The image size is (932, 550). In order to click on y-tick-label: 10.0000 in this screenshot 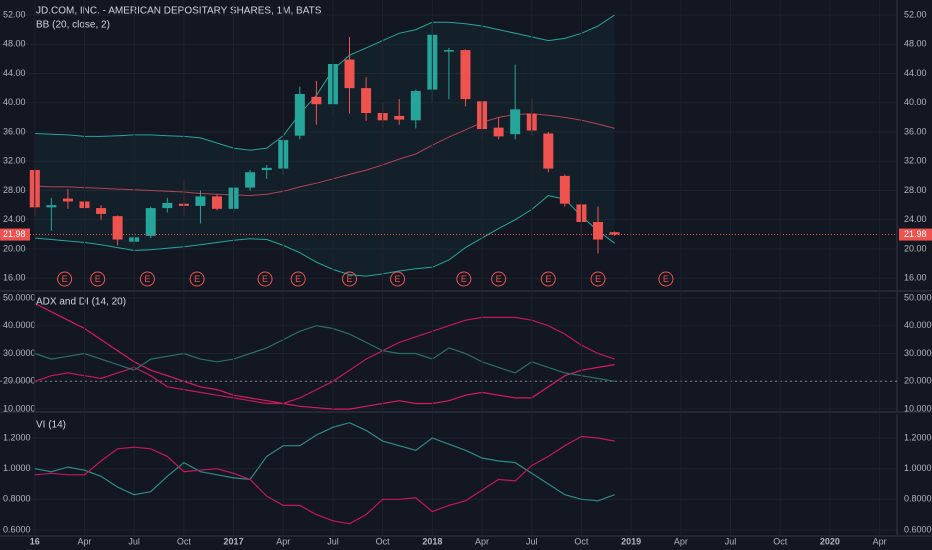, I will do `click(19, 408)`.